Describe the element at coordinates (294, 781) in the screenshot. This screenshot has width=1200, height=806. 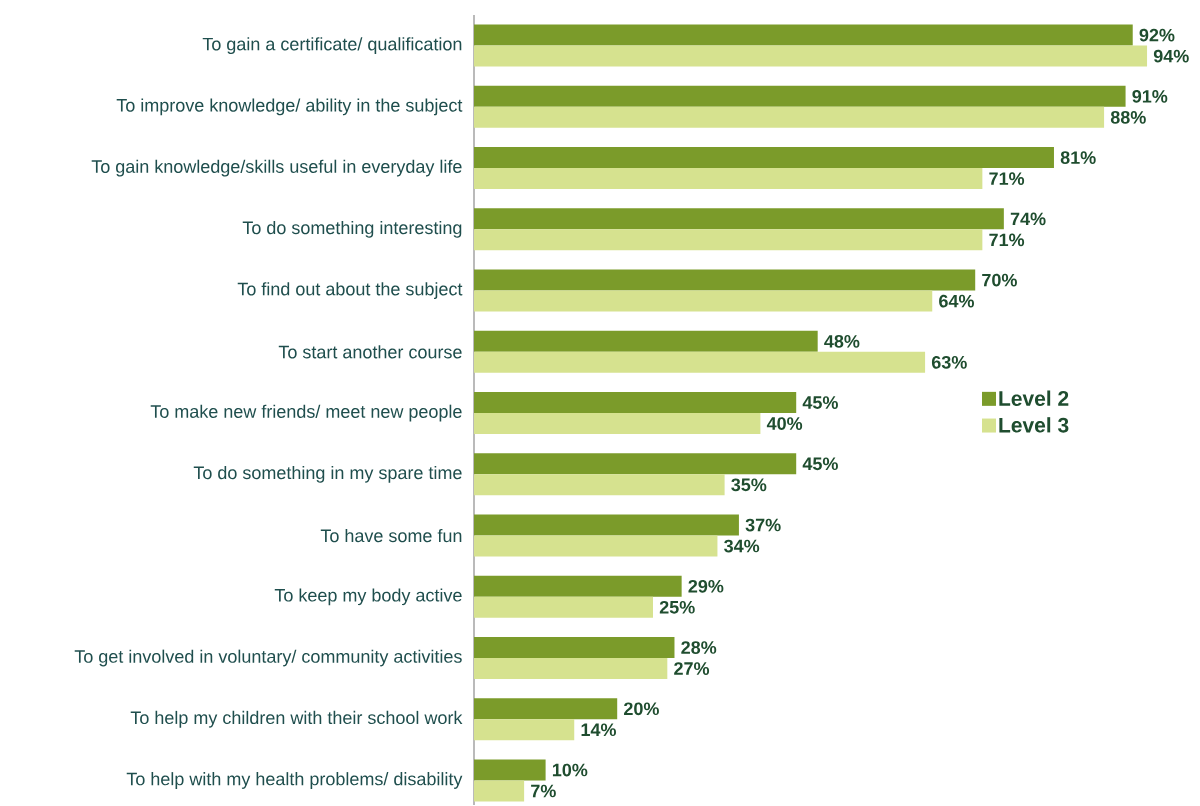
I see `y-tick-label: To help with my health problems/ disability` at that location.